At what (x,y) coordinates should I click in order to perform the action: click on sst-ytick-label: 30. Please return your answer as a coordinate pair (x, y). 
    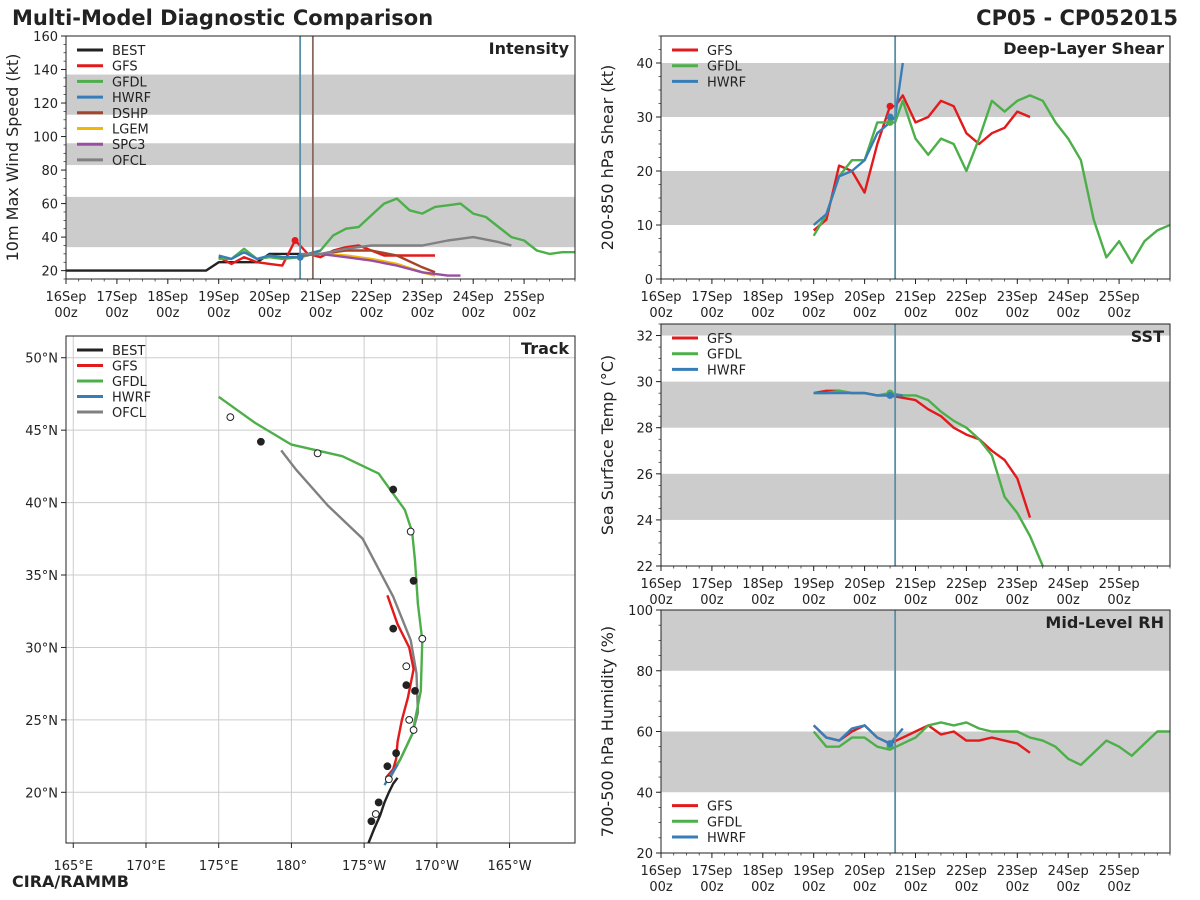
    Looking at the image, I should click on (644, 383).